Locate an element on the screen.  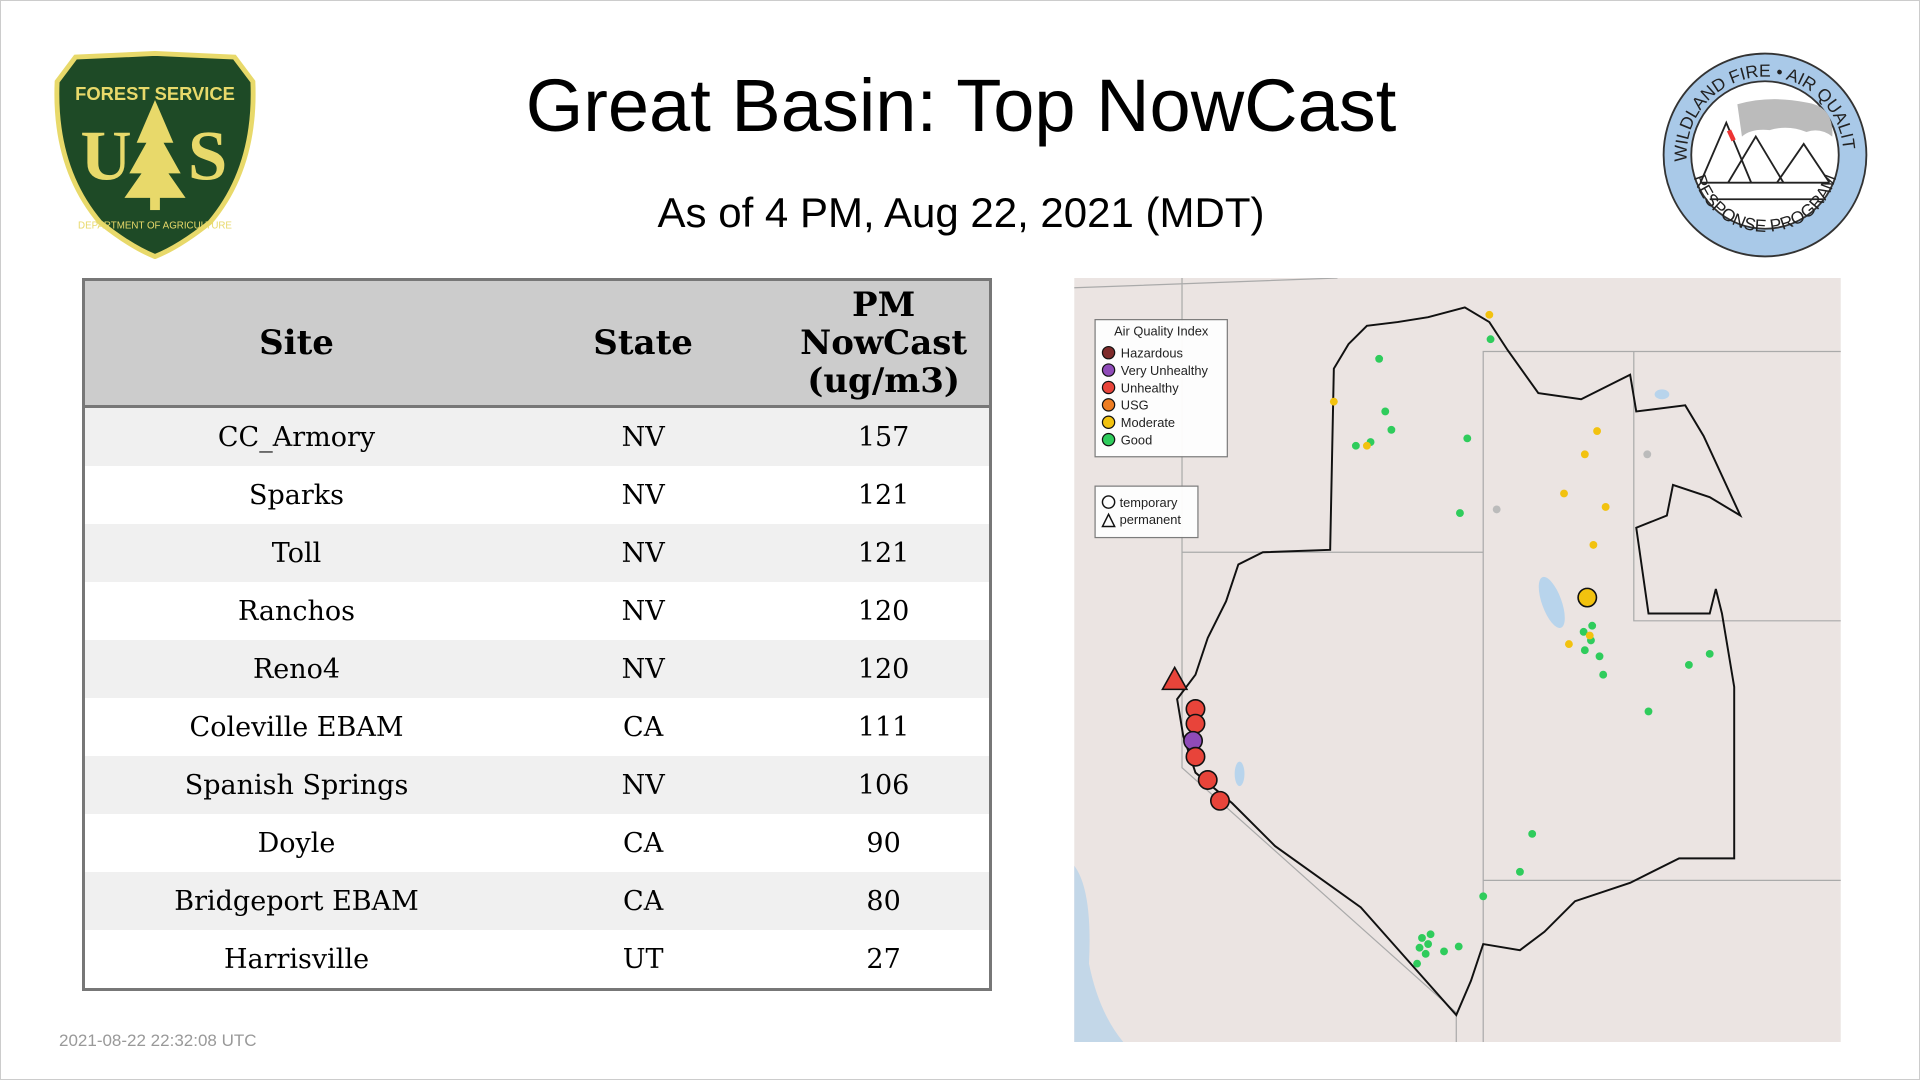
legend-title: Air Quality Index is located at coordinates (1161, 331).